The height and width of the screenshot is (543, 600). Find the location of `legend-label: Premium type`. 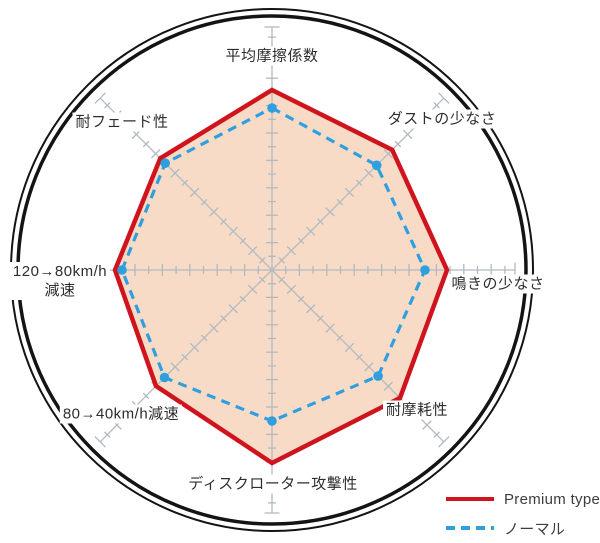

legend-label: Premium type is located at coordinates (552, 499).